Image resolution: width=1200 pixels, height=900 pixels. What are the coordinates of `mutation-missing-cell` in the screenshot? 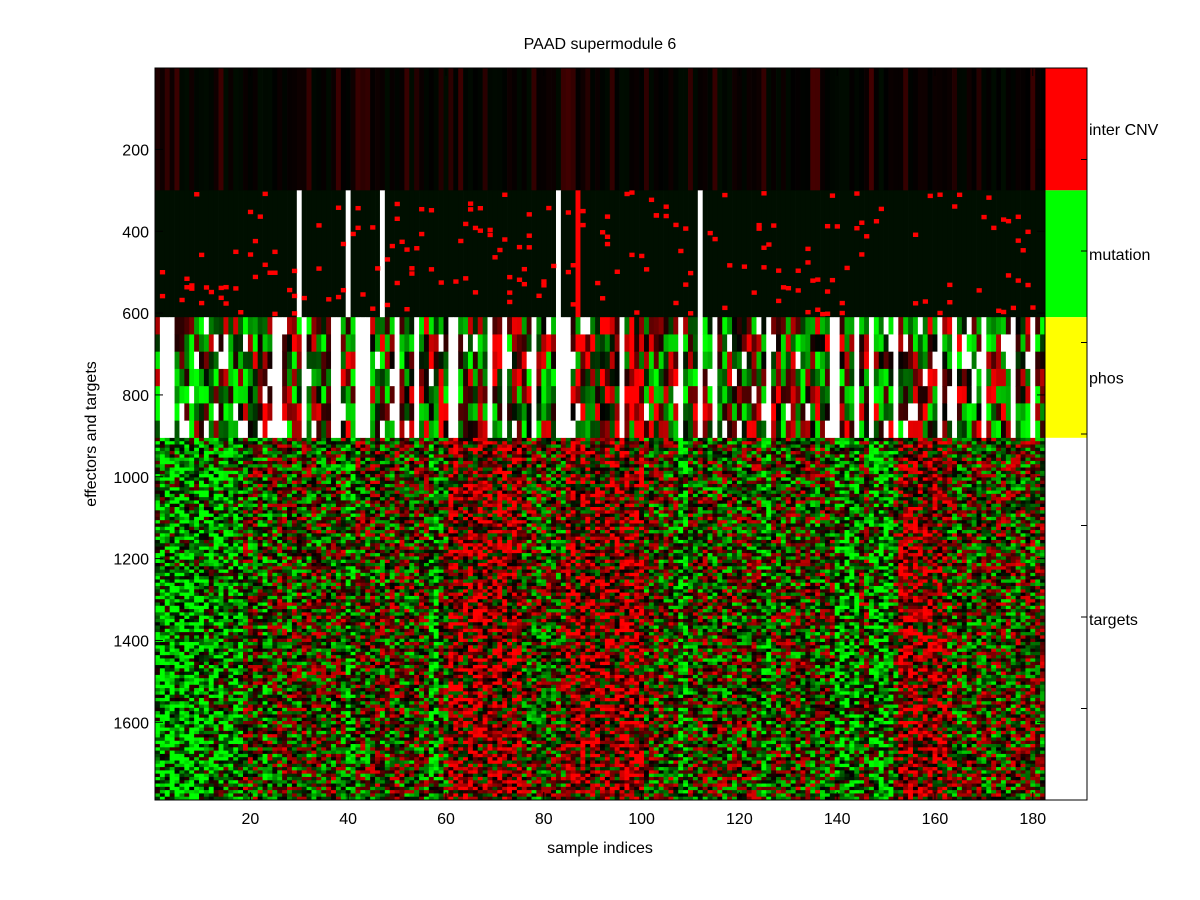 It's located at (348, 253).